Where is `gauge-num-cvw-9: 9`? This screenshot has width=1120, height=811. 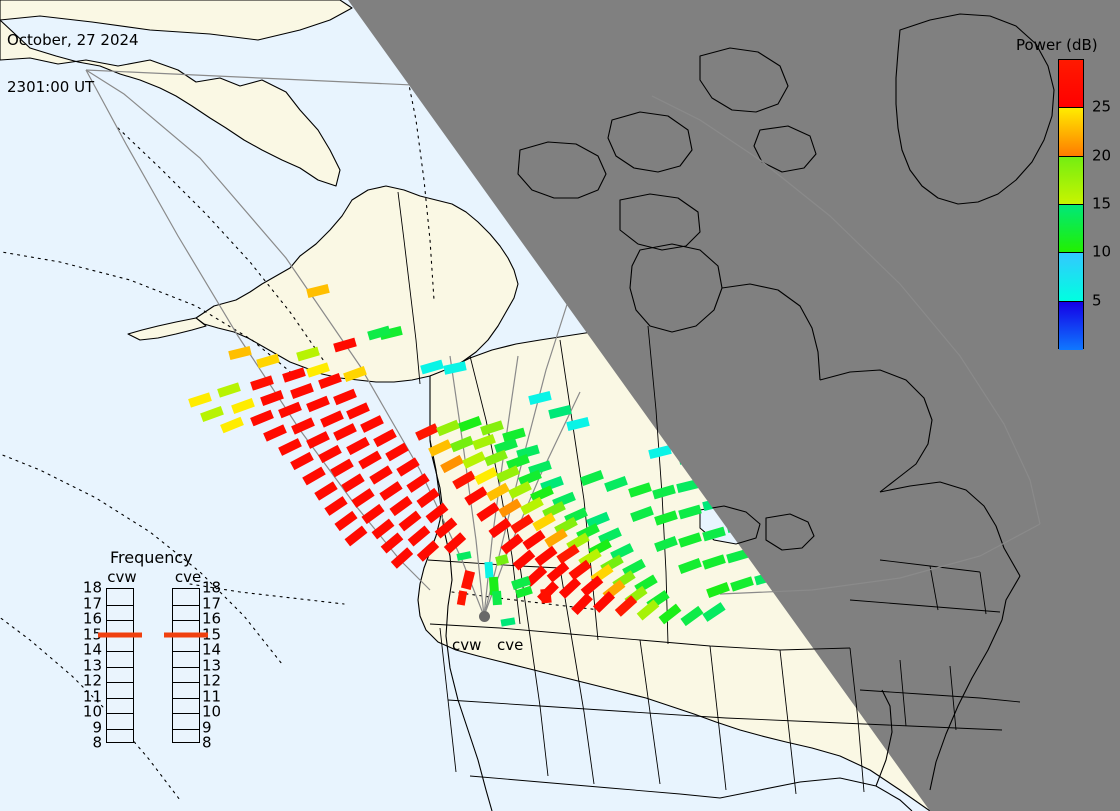 gauge-num-cvw-9: 9 is located at coordinates (97, 727).